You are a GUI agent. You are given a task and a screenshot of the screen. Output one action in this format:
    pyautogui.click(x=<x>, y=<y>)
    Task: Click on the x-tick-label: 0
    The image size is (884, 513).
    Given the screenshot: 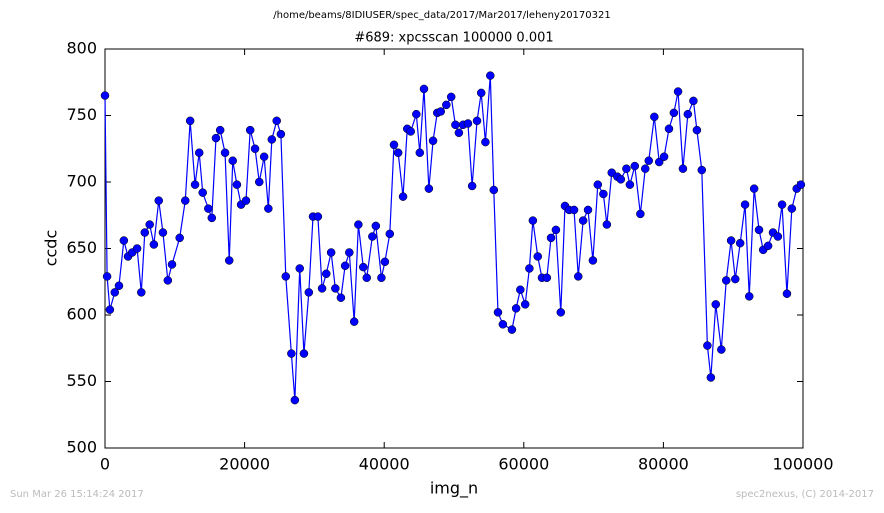 What is the action you would take?
    pyautogui.click(x=105, y=464)
    